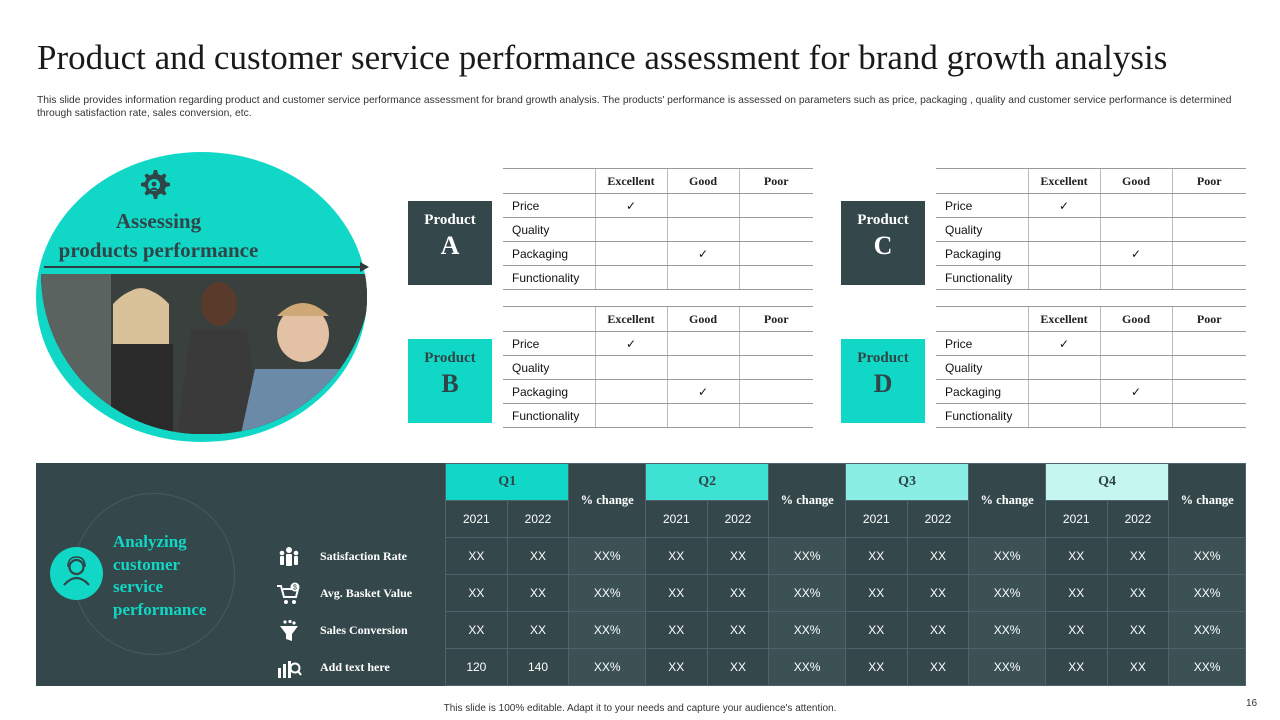 The width and height of the screenshot is (1280, 720). I want to click on people-group-icon, so click(289, 557).